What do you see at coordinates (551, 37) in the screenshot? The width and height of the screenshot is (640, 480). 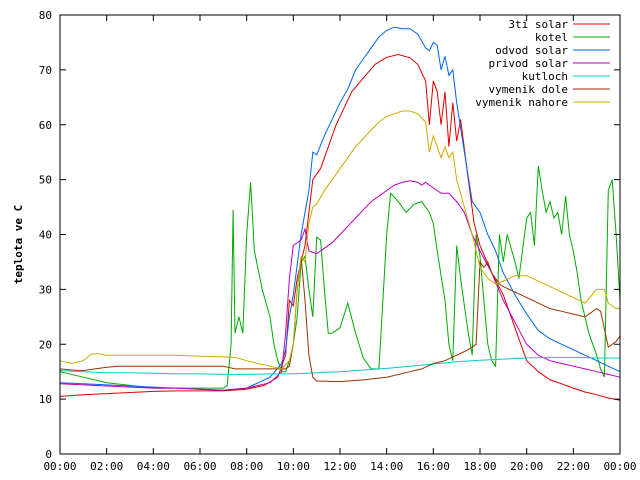 I see `legend-label-kotel: kotel` at bounding box center [551, 37].